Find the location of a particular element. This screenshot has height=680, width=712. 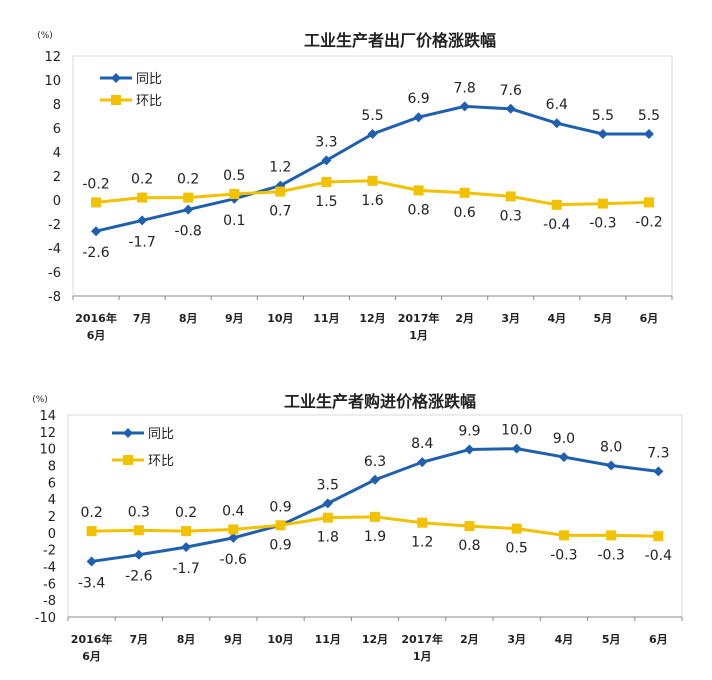

data-label: 9.0 is located at coordinates (564, 439).